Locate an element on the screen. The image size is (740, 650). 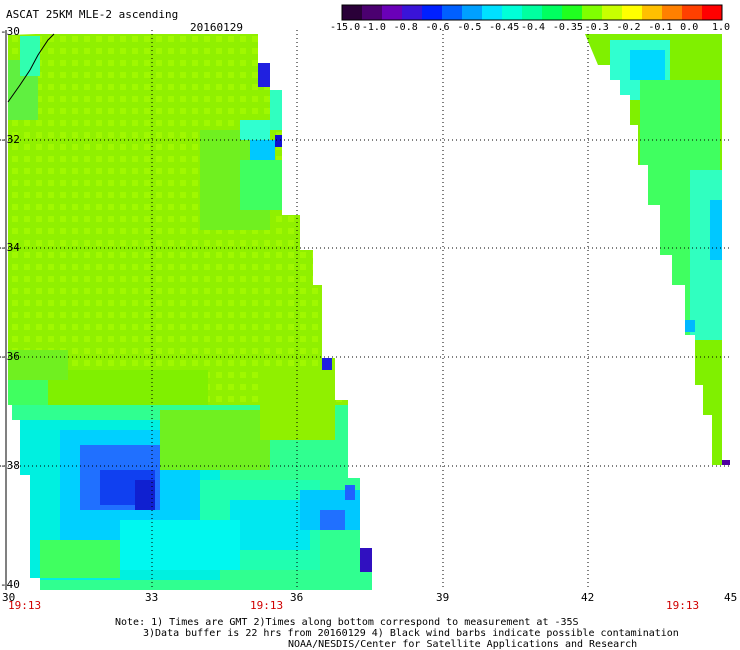
color-bar-label: -15.0 is located at coordinates (345, 27).